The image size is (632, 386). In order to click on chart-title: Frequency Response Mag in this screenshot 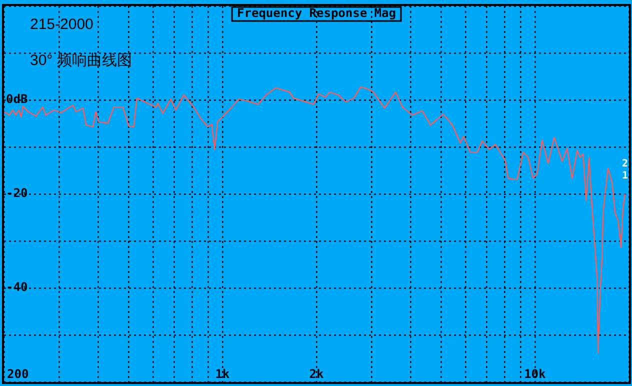, I will do `click(316, 13)`.